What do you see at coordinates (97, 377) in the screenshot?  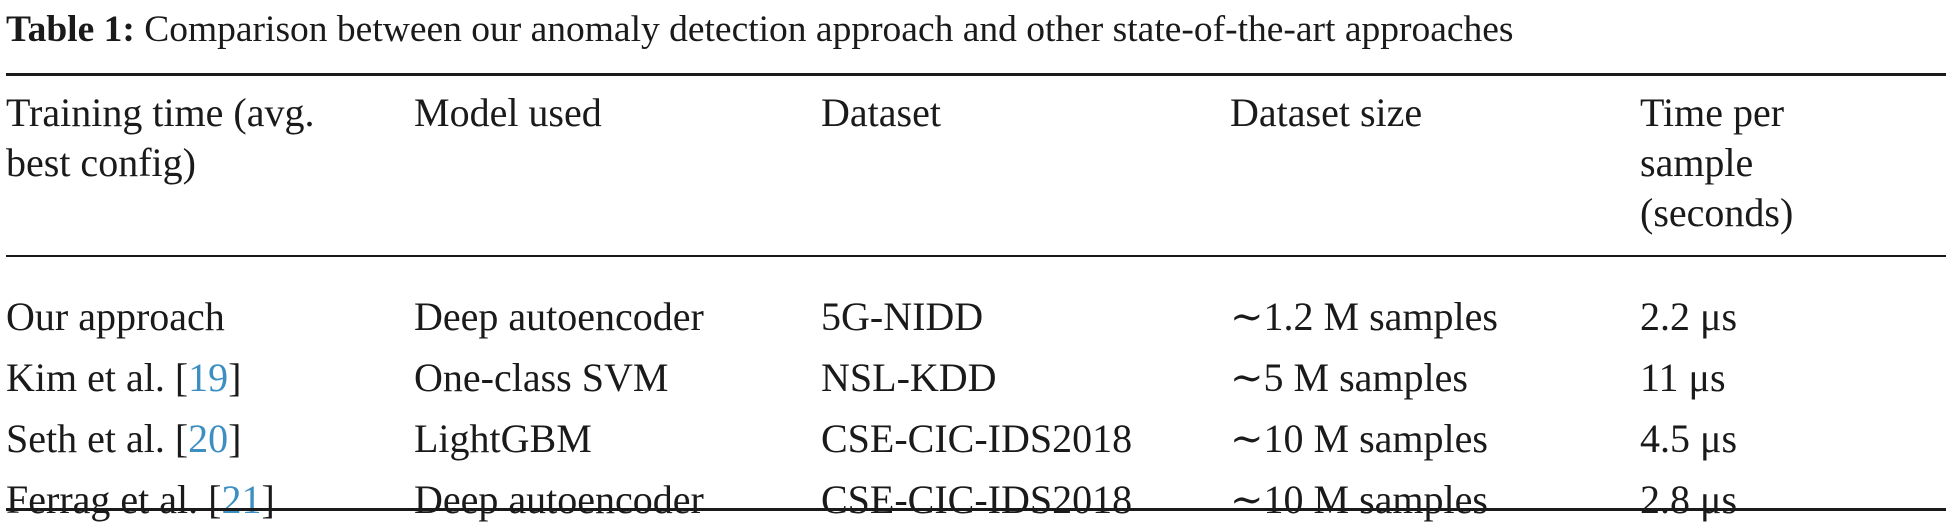 I see `approach-name: Kim et al. [` at bounding box center [97, 377].